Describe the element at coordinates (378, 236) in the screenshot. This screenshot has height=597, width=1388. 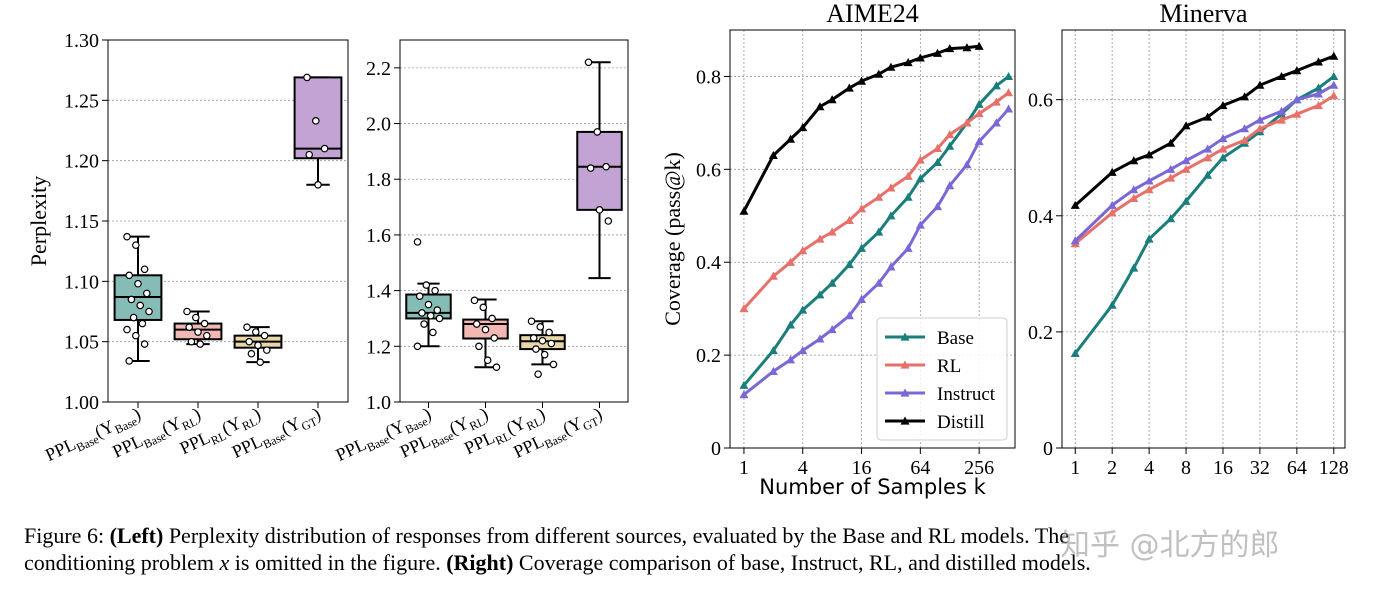
I see `y-tick-label: 1.6` at that location.